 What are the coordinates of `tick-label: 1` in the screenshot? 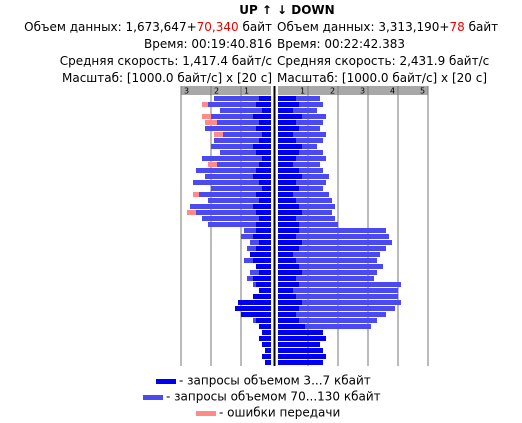 It's located at (246, 91).